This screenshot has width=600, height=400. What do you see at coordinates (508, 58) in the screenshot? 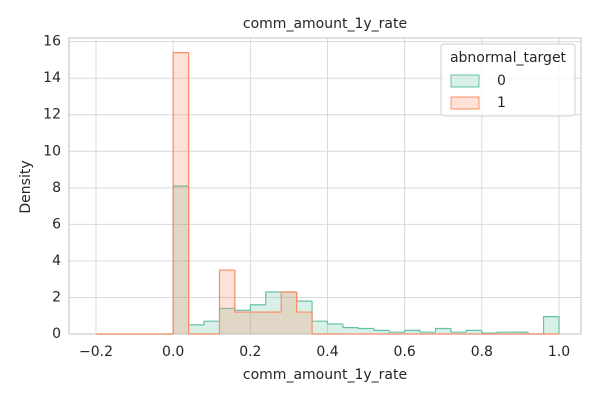
I see `legend-title: abnormal_target` at bounding box center [508, 58].